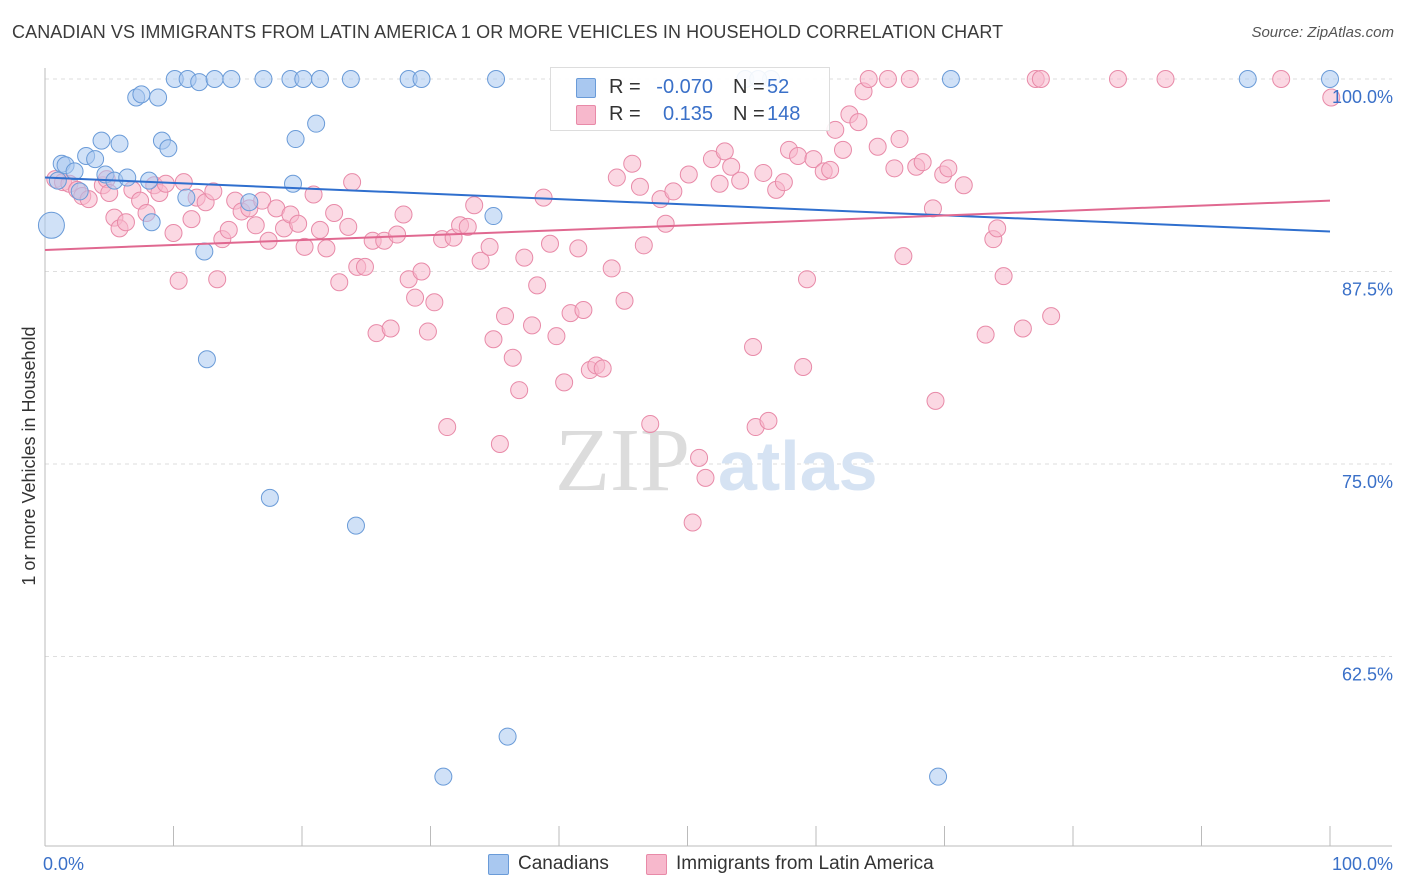  I want to click on y-tick-label: 87.5%, so click(1367, 290).